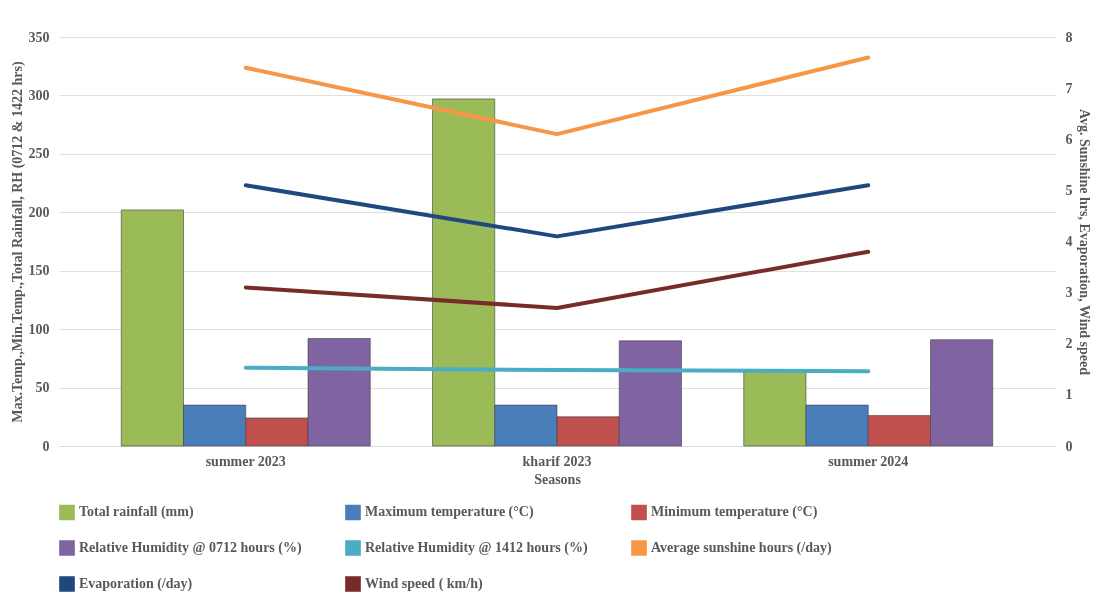  Describe the element at coordinates (17, 242) in the screenshot. I see `y-axis-title: Max.Temp.,Min.Temp.,Total Rainfall, RH (0712 & 1422 hrs)` at that location.